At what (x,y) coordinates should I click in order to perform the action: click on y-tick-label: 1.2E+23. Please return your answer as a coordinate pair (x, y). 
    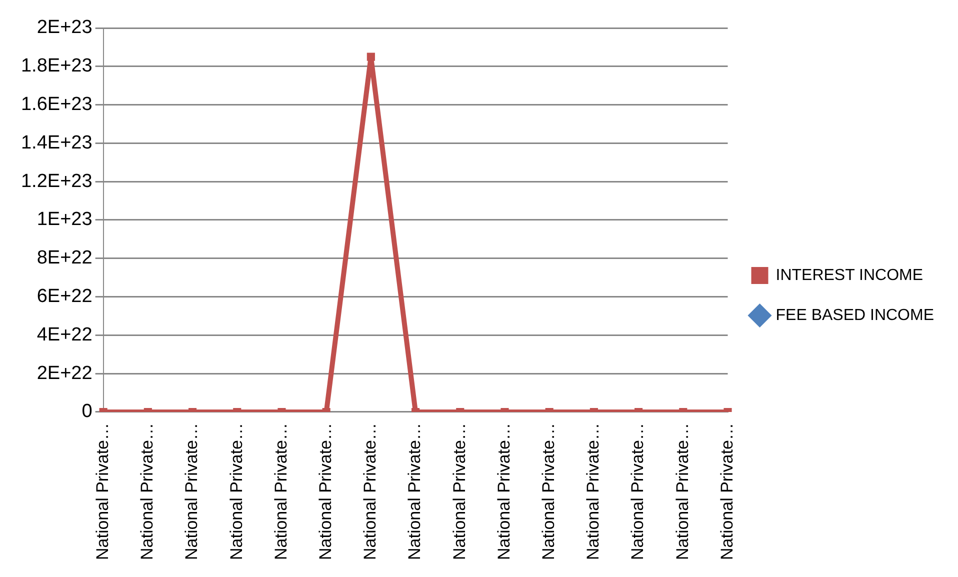
    Looking at the image, I should click on (56, 181).